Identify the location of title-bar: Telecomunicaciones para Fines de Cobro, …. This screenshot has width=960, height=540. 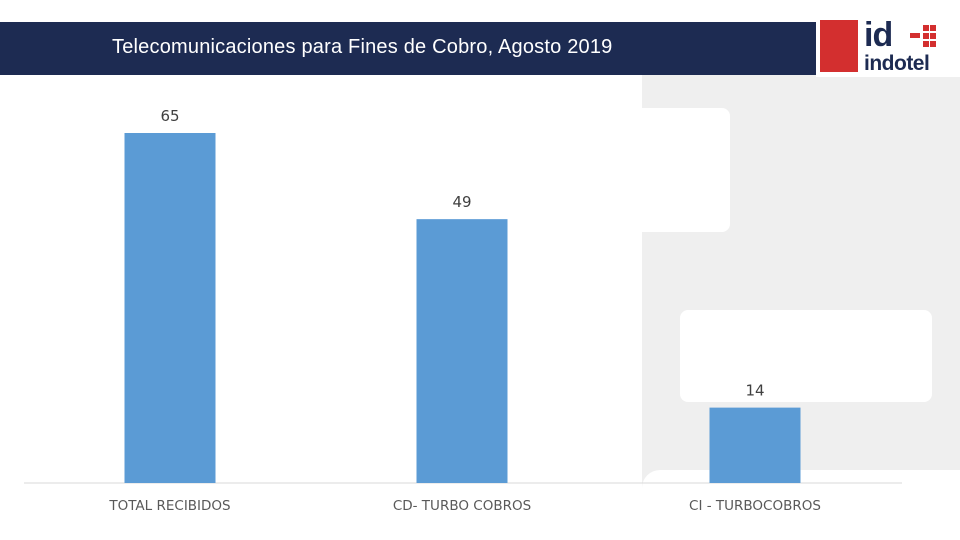
(408, 48).